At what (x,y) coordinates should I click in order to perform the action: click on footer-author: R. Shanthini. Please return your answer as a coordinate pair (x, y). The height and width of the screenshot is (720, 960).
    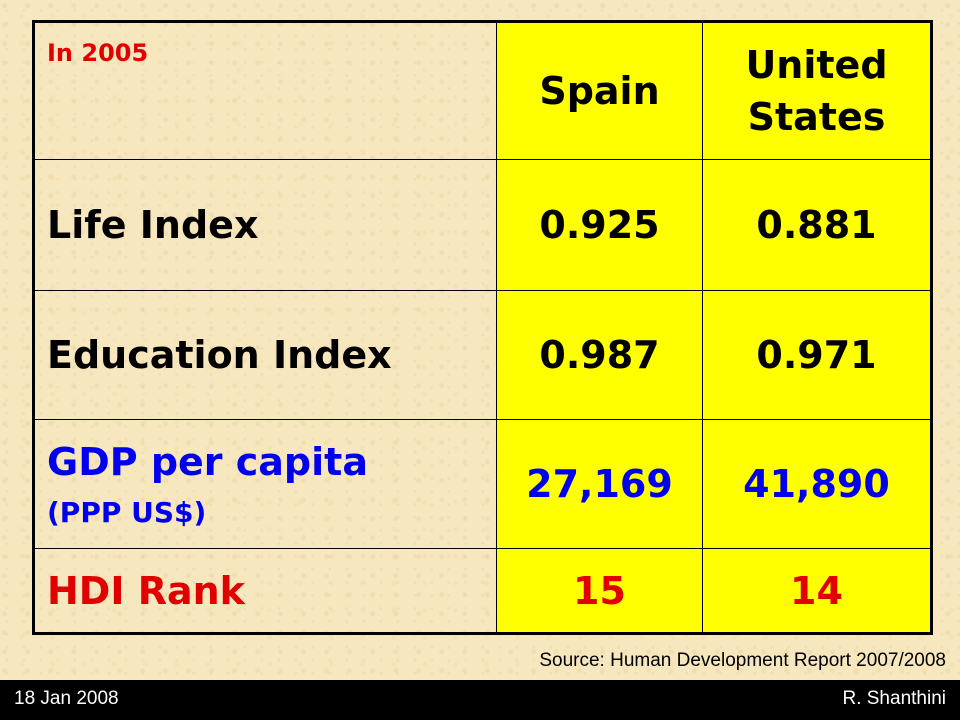
    Looking at the image, I should click on (894, 698).